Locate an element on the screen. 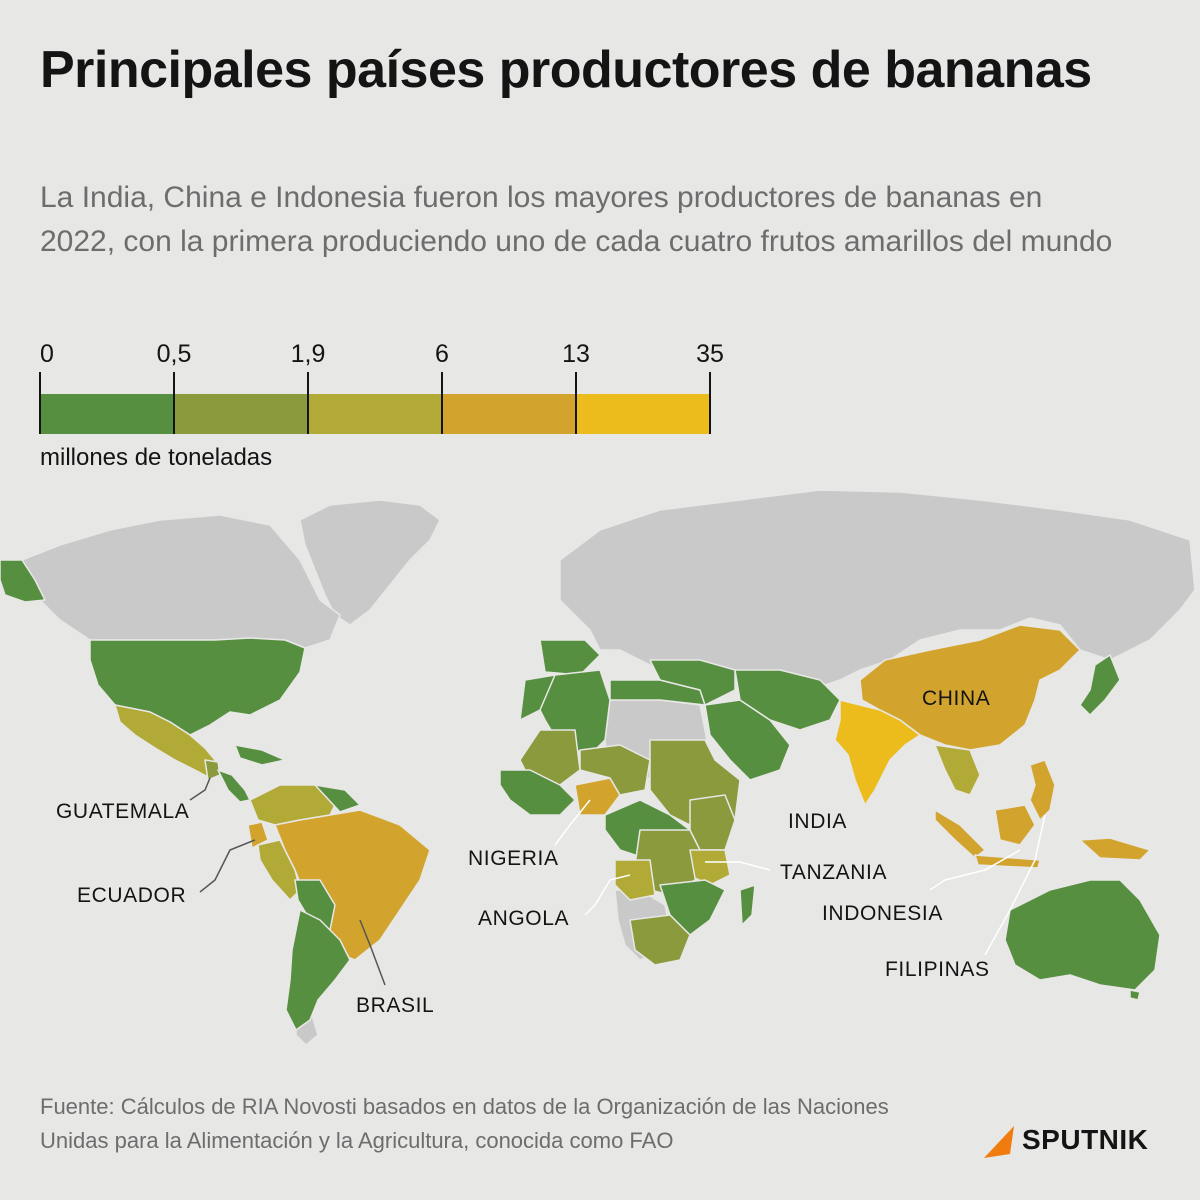  label-filipinas: FILIPINAS is located at coordinates (937, 969).